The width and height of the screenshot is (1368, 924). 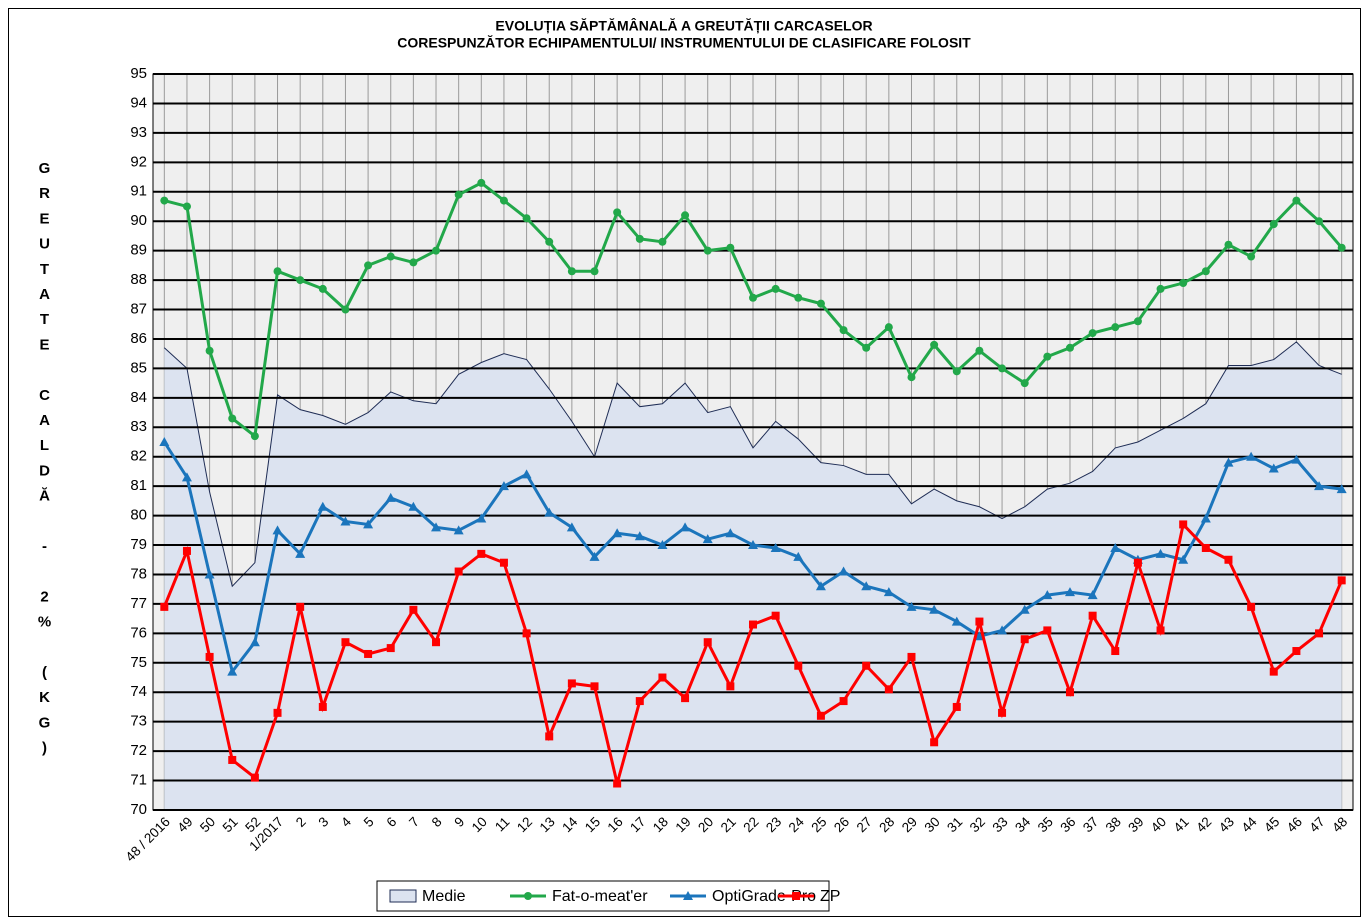 What do you see at coordinates (138, 161) in the screenshot?
I see `y-tick-label: 92` at bounding box center [138, 161].